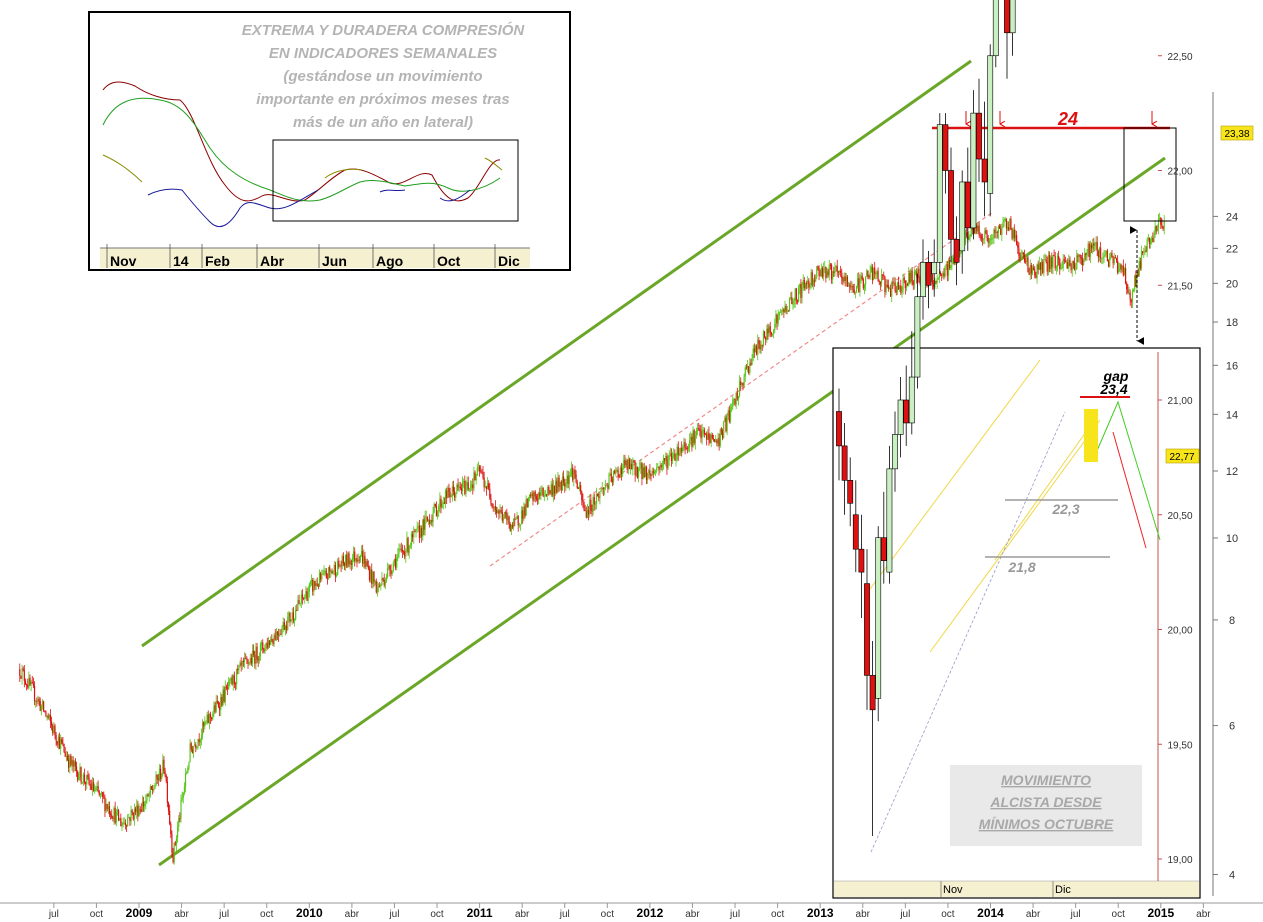 This screenshot has width=1263, height=922. I want to click on support-label-21-8: 21,8, so click(1021, 567).